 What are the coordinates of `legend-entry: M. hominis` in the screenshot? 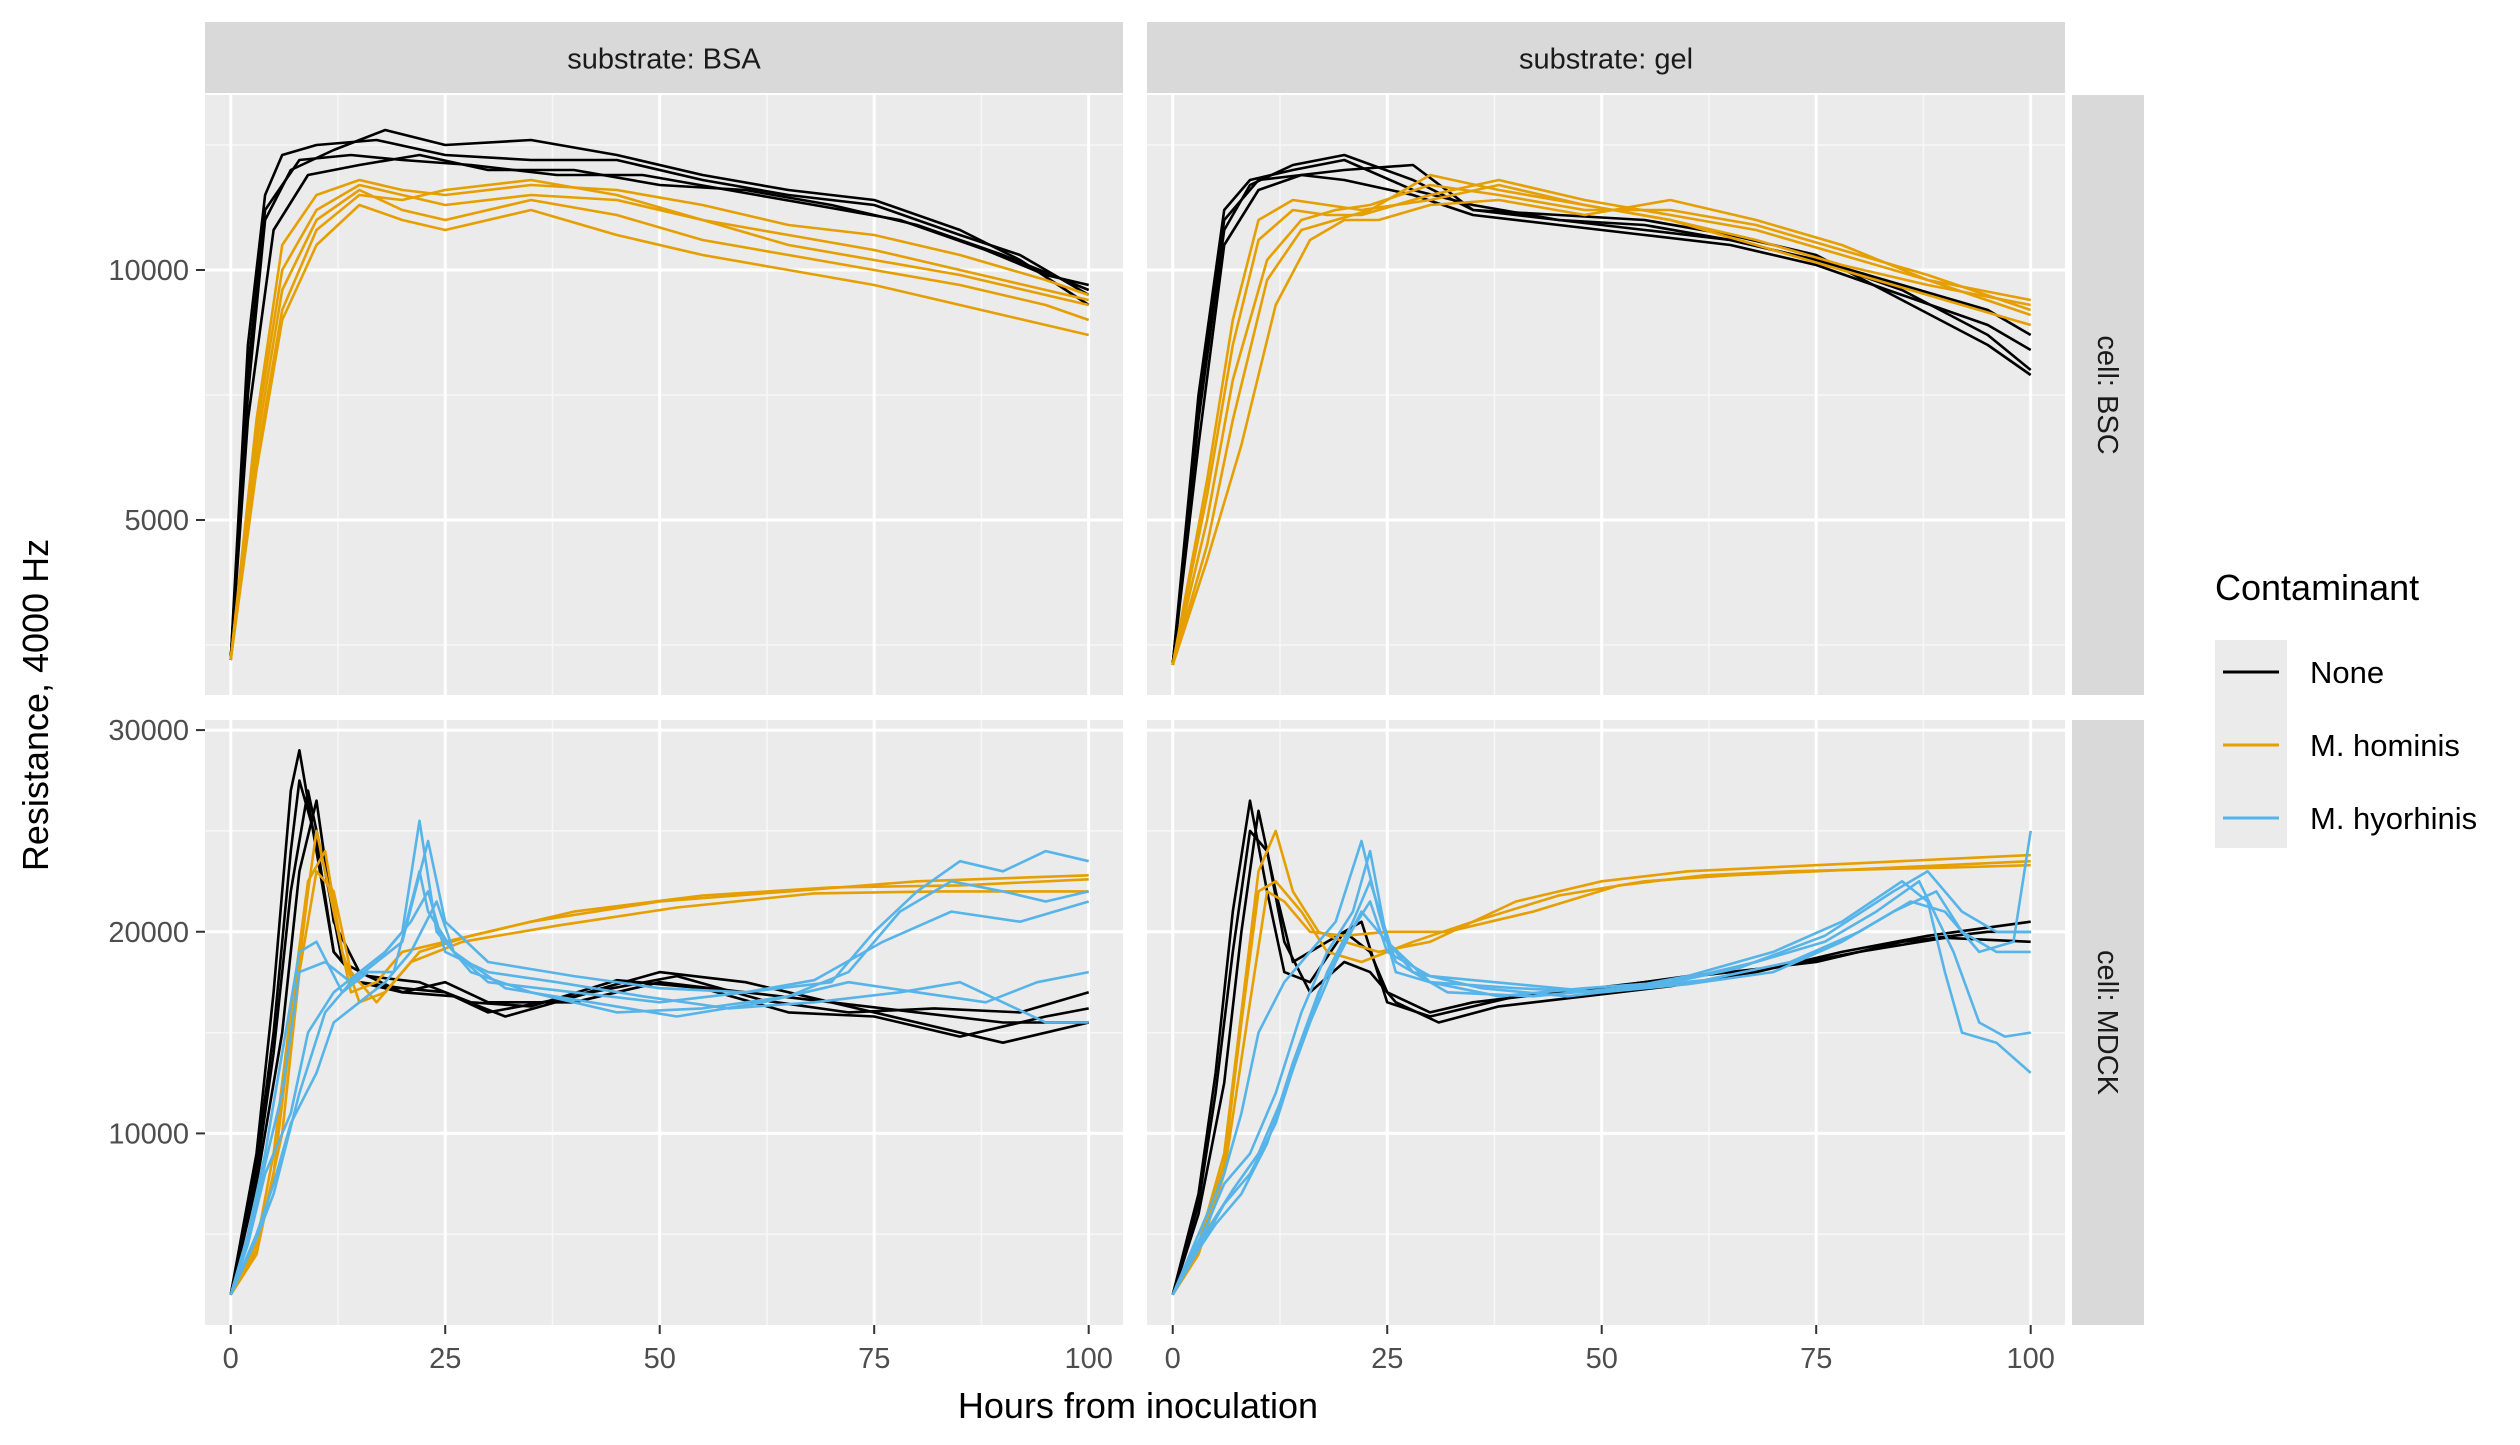 It's located at (2341, 745).